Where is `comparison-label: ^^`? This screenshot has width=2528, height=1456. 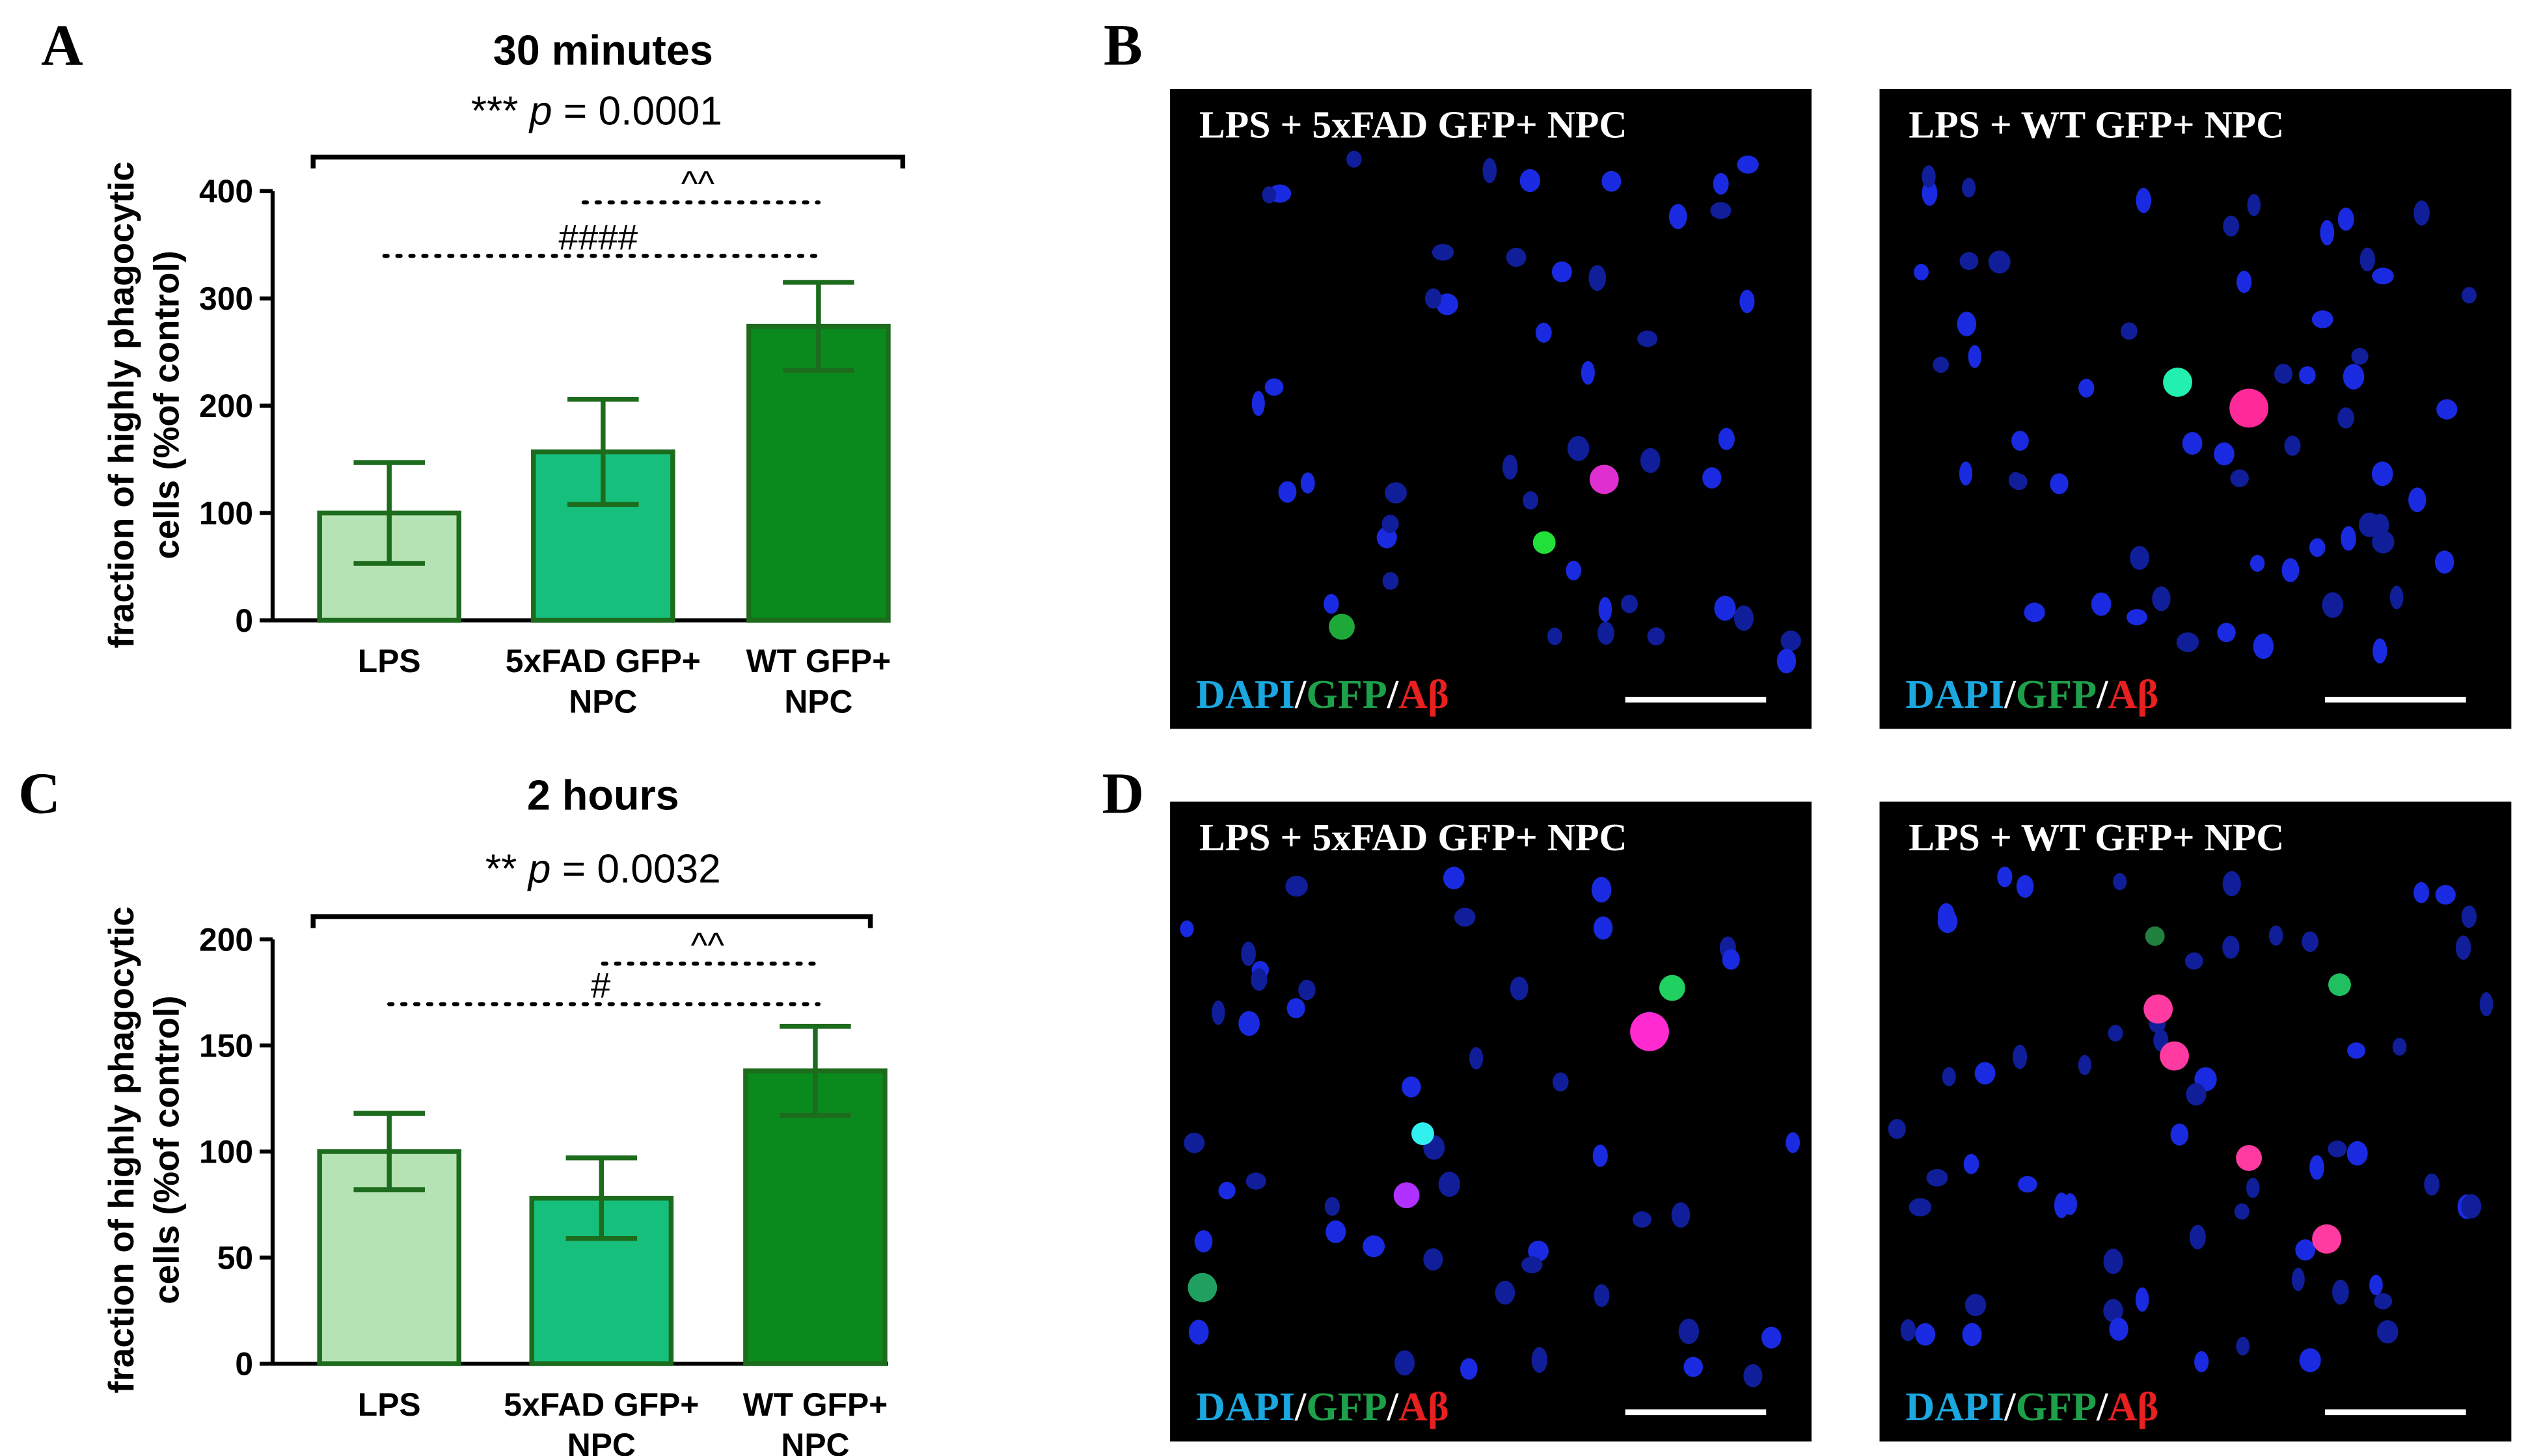
comparison-label: ^^ is located at coordinates (698, 184).